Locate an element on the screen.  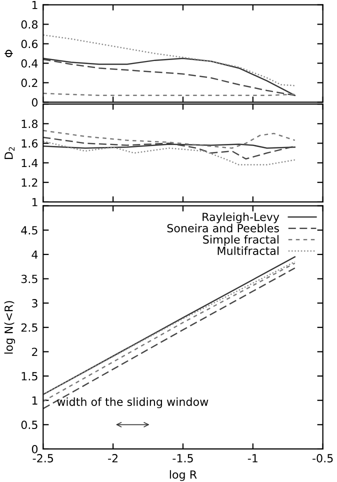
y-tick-label: 3.5 is located at coordinates (29, 279).